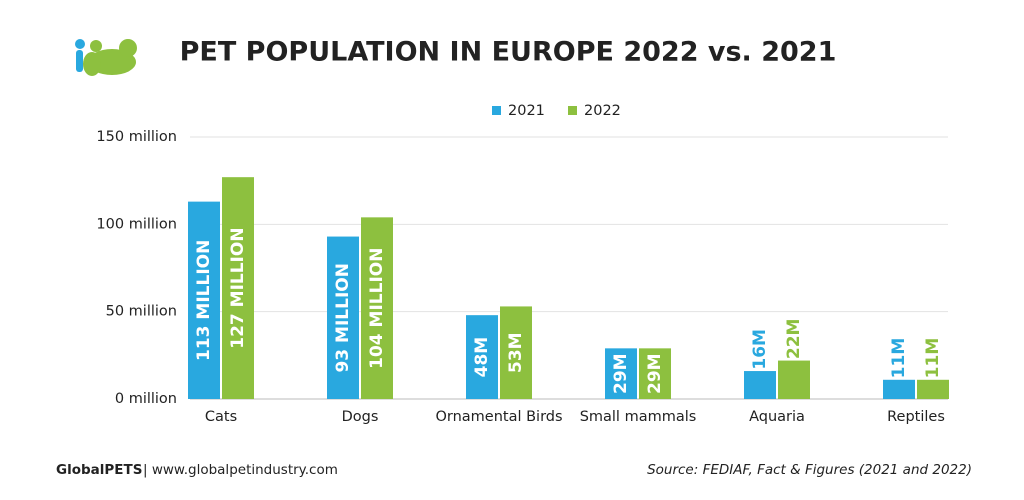 The image size is (1024, 500). What do you see at coordinates (602, 111) in the screenshot?
I see `legend-label: 2022` at bounding box center [602, 111].